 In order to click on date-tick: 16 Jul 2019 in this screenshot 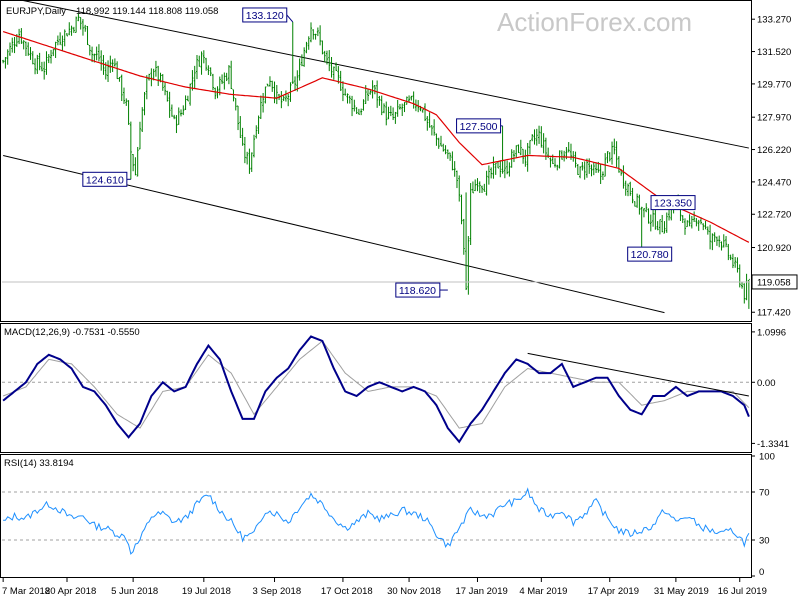, I will do `click(742, 591)`.